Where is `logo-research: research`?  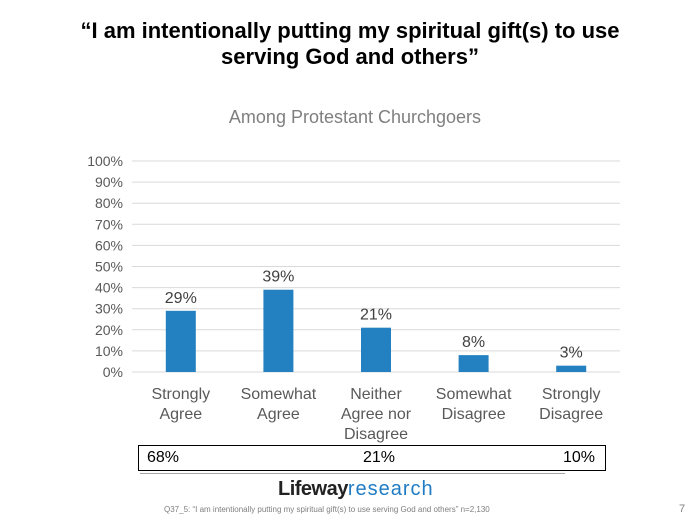
logo-research: research is located at coordinates (390, 489).